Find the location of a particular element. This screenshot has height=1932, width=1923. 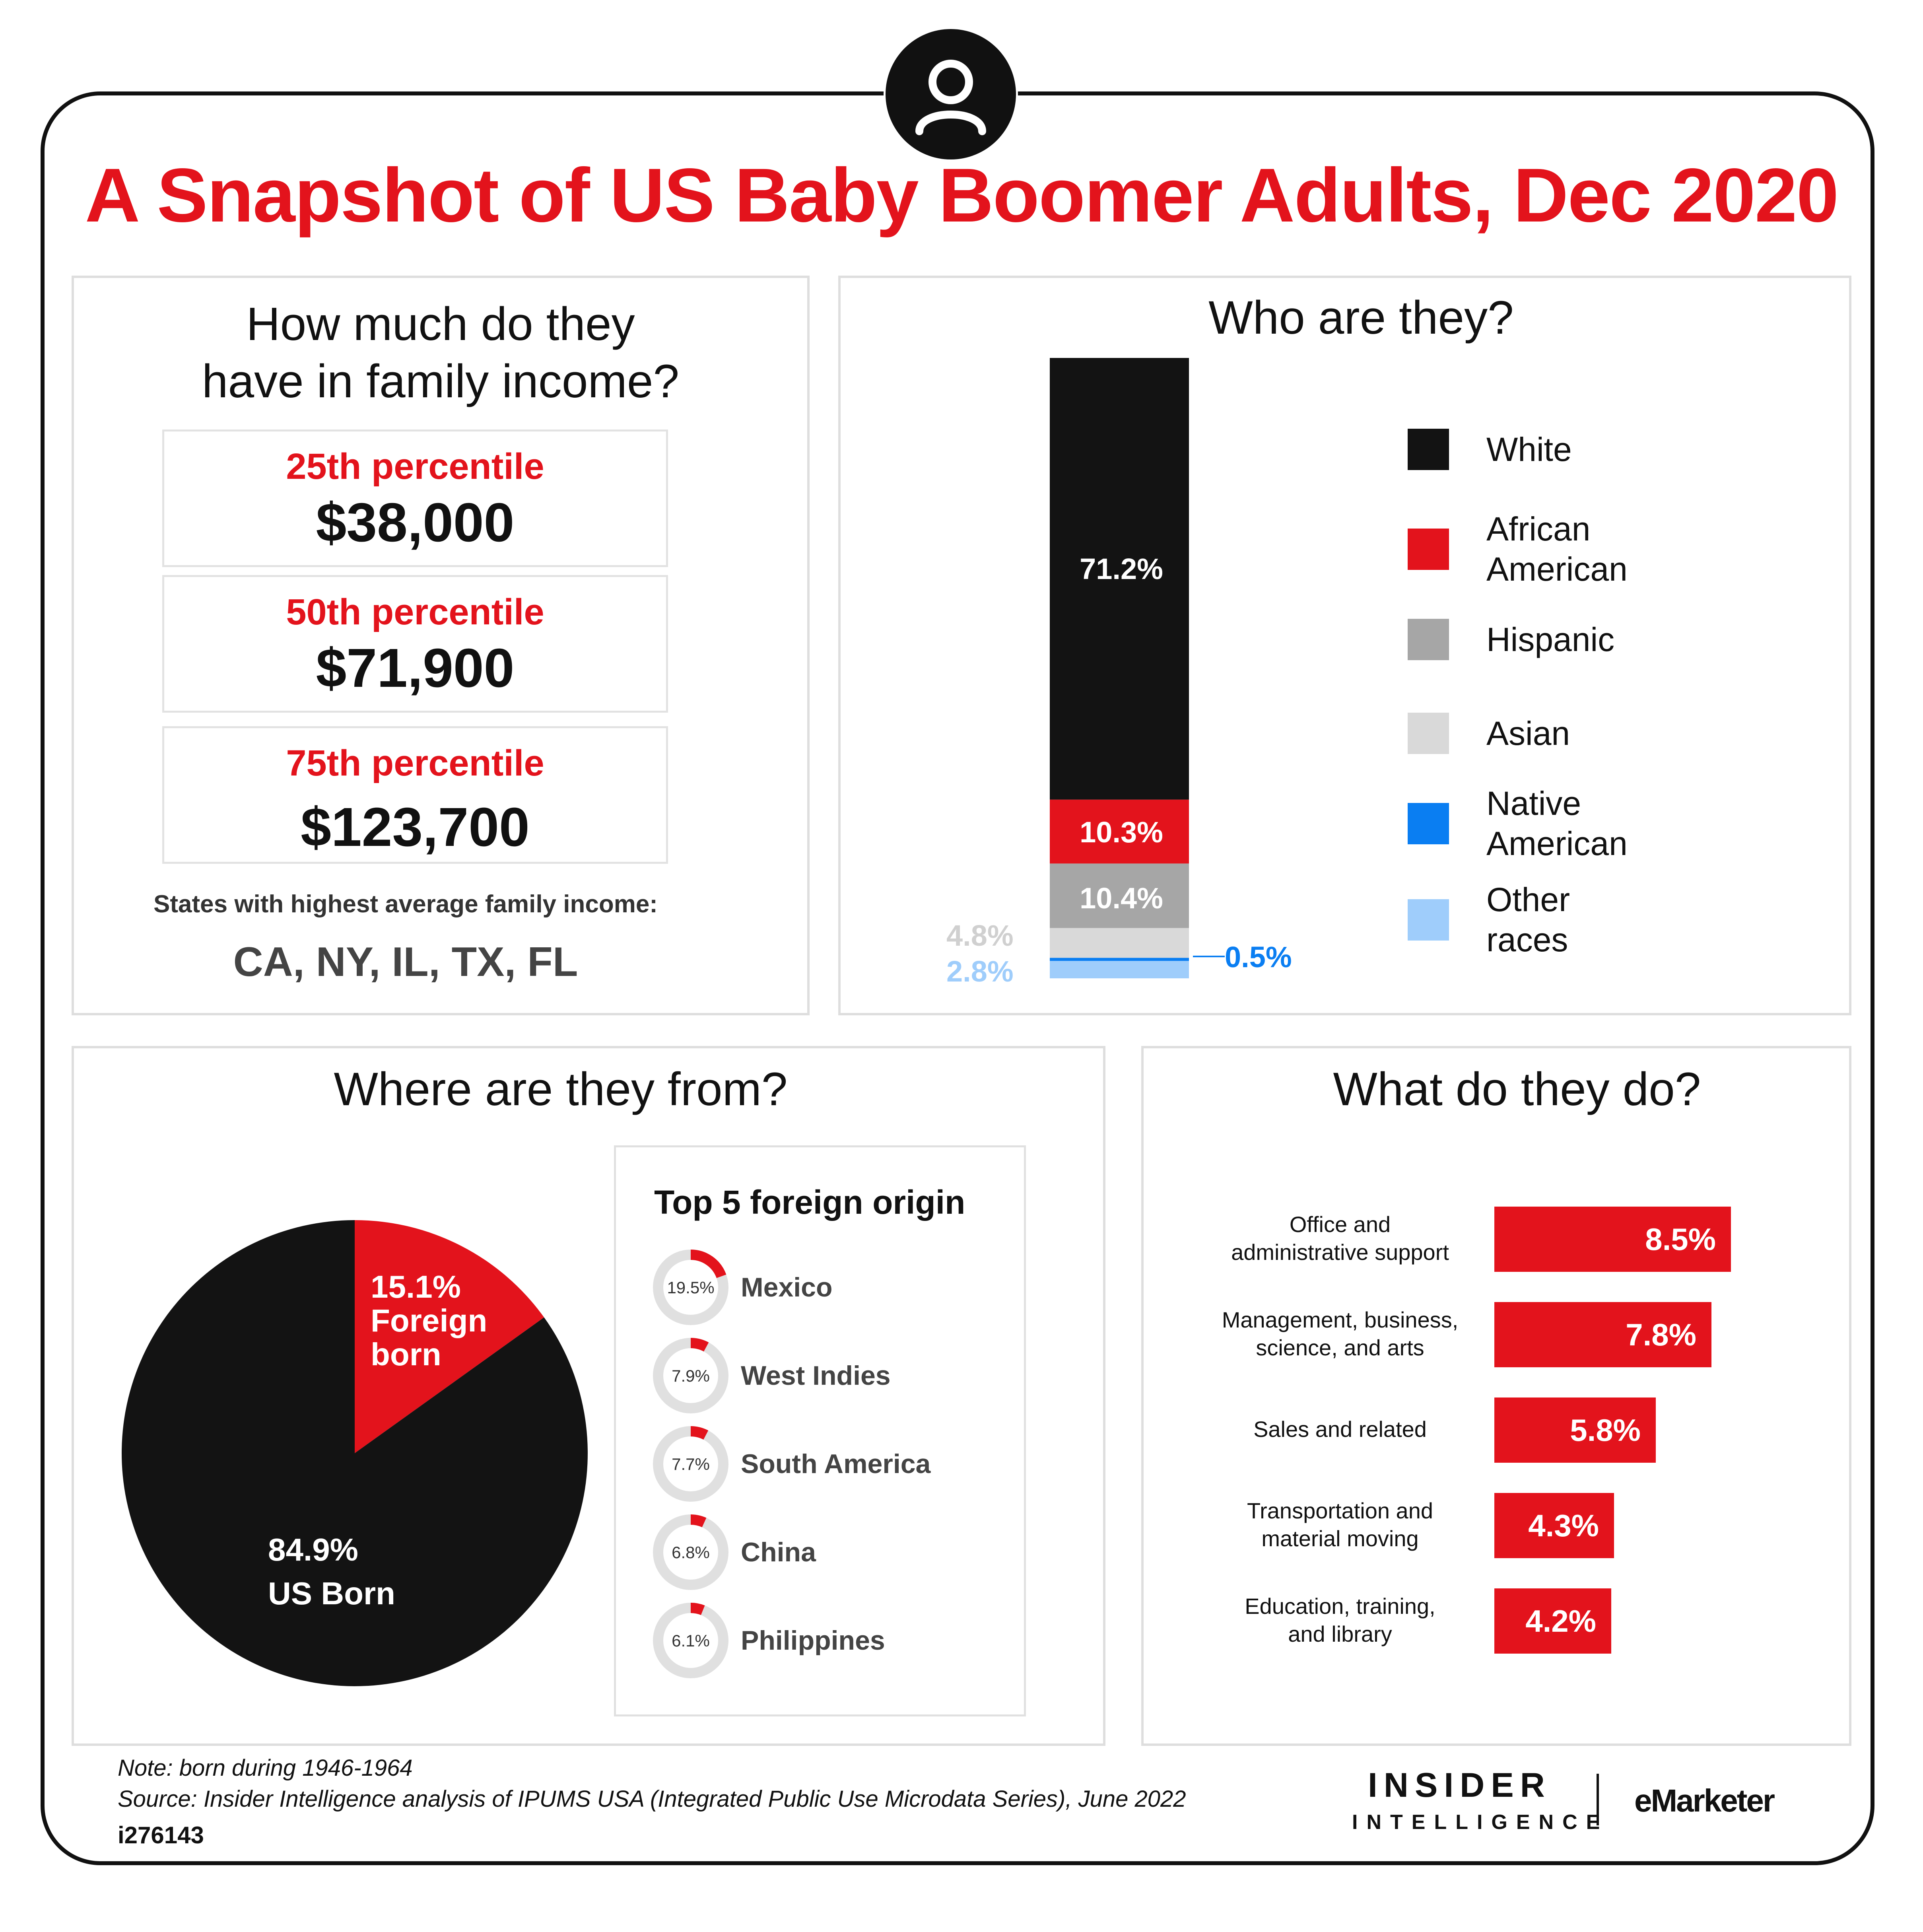

pie-label-line: US Born is located at coordinates (331, 1593).